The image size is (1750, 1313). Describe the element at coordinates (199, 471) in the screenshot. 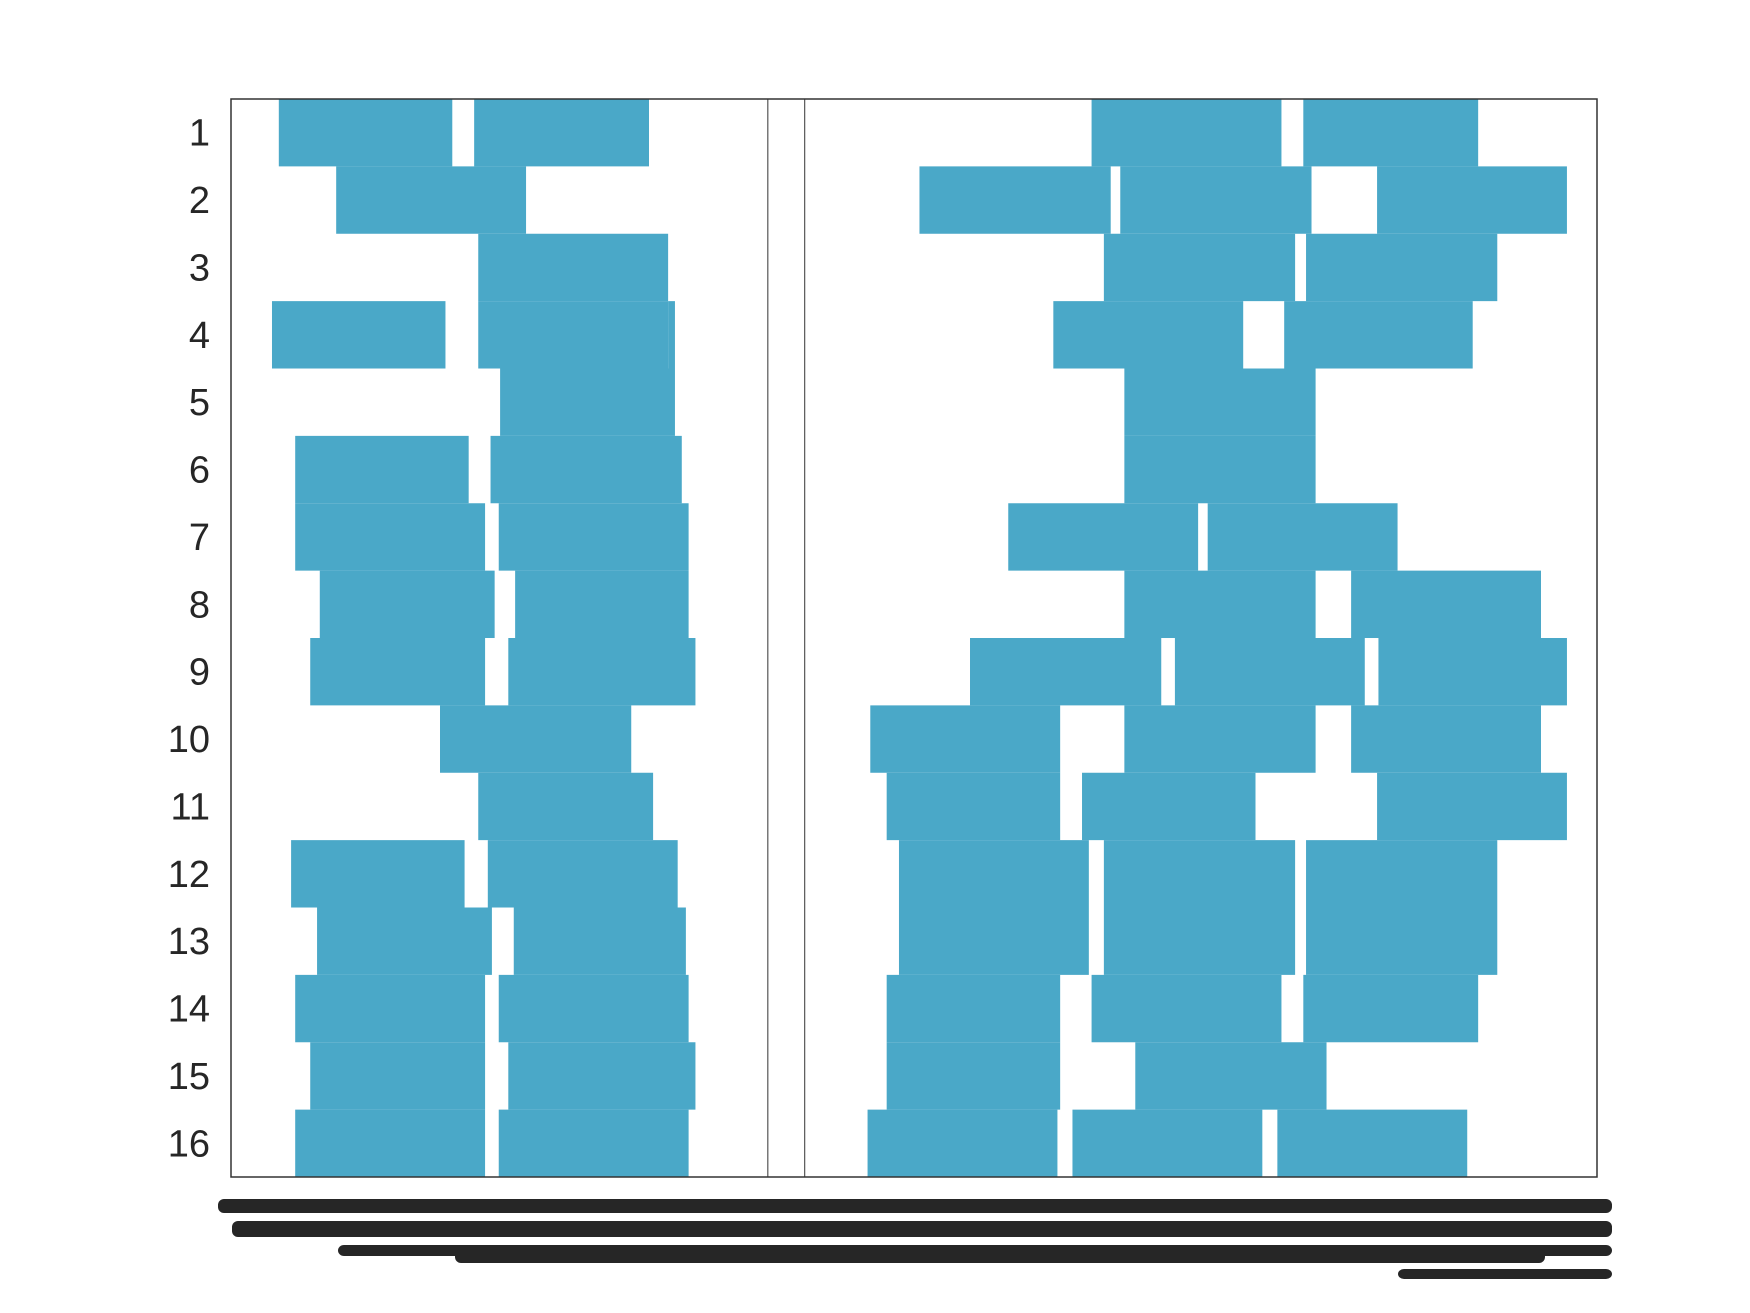

I see `y-tick-label: 6` at that location.